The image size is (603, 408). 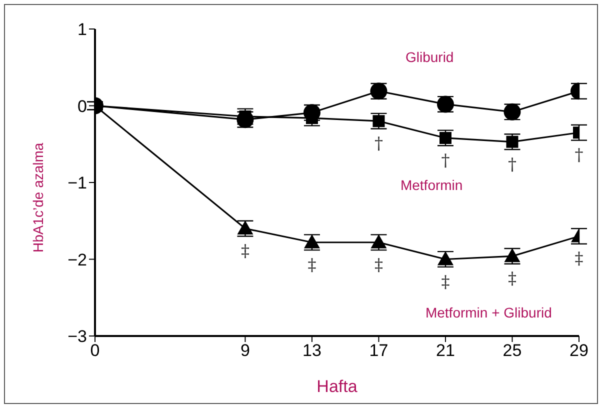 I want to click on text: Gliburid, so click(x=429, y=57).